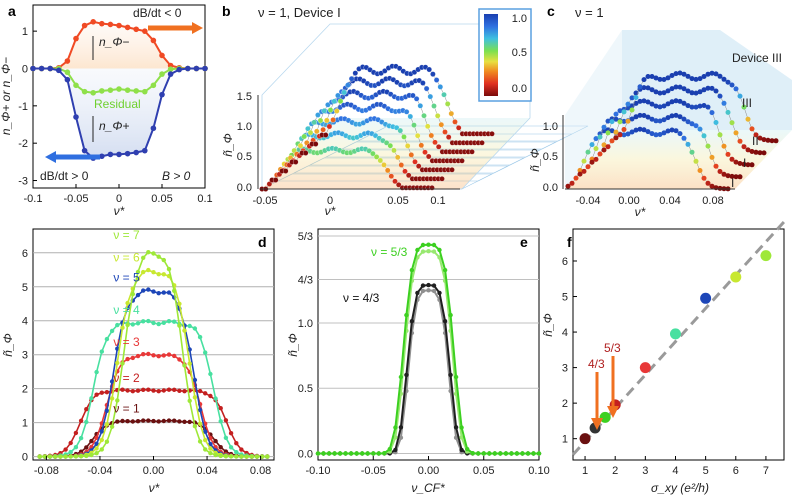 Image resolution: width=792 pixels, height=498 pixels. What do you see at coordinates (305, 389) in the screenshot?
I see `panel-e-ytick-label: 0.5` at bounding box center [305, 389].